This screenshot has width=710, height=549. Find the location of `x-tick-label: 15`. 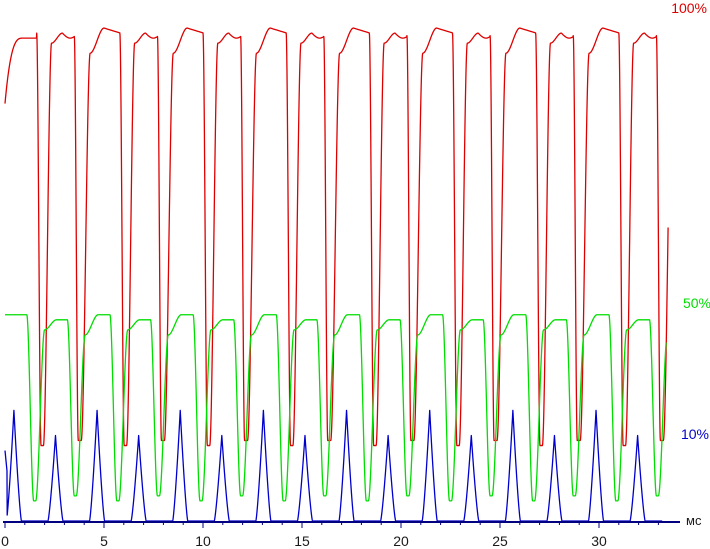

x-tick-label: 15 is located at coordinates (302, 541).